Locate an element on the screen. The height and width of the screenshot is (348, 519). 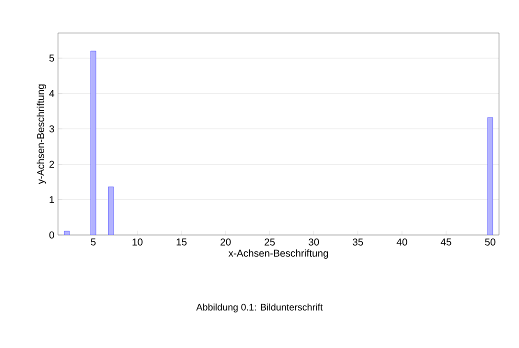
text: Abbildung 0.1: Bildunterschrift is located at coordinates (259, 308).